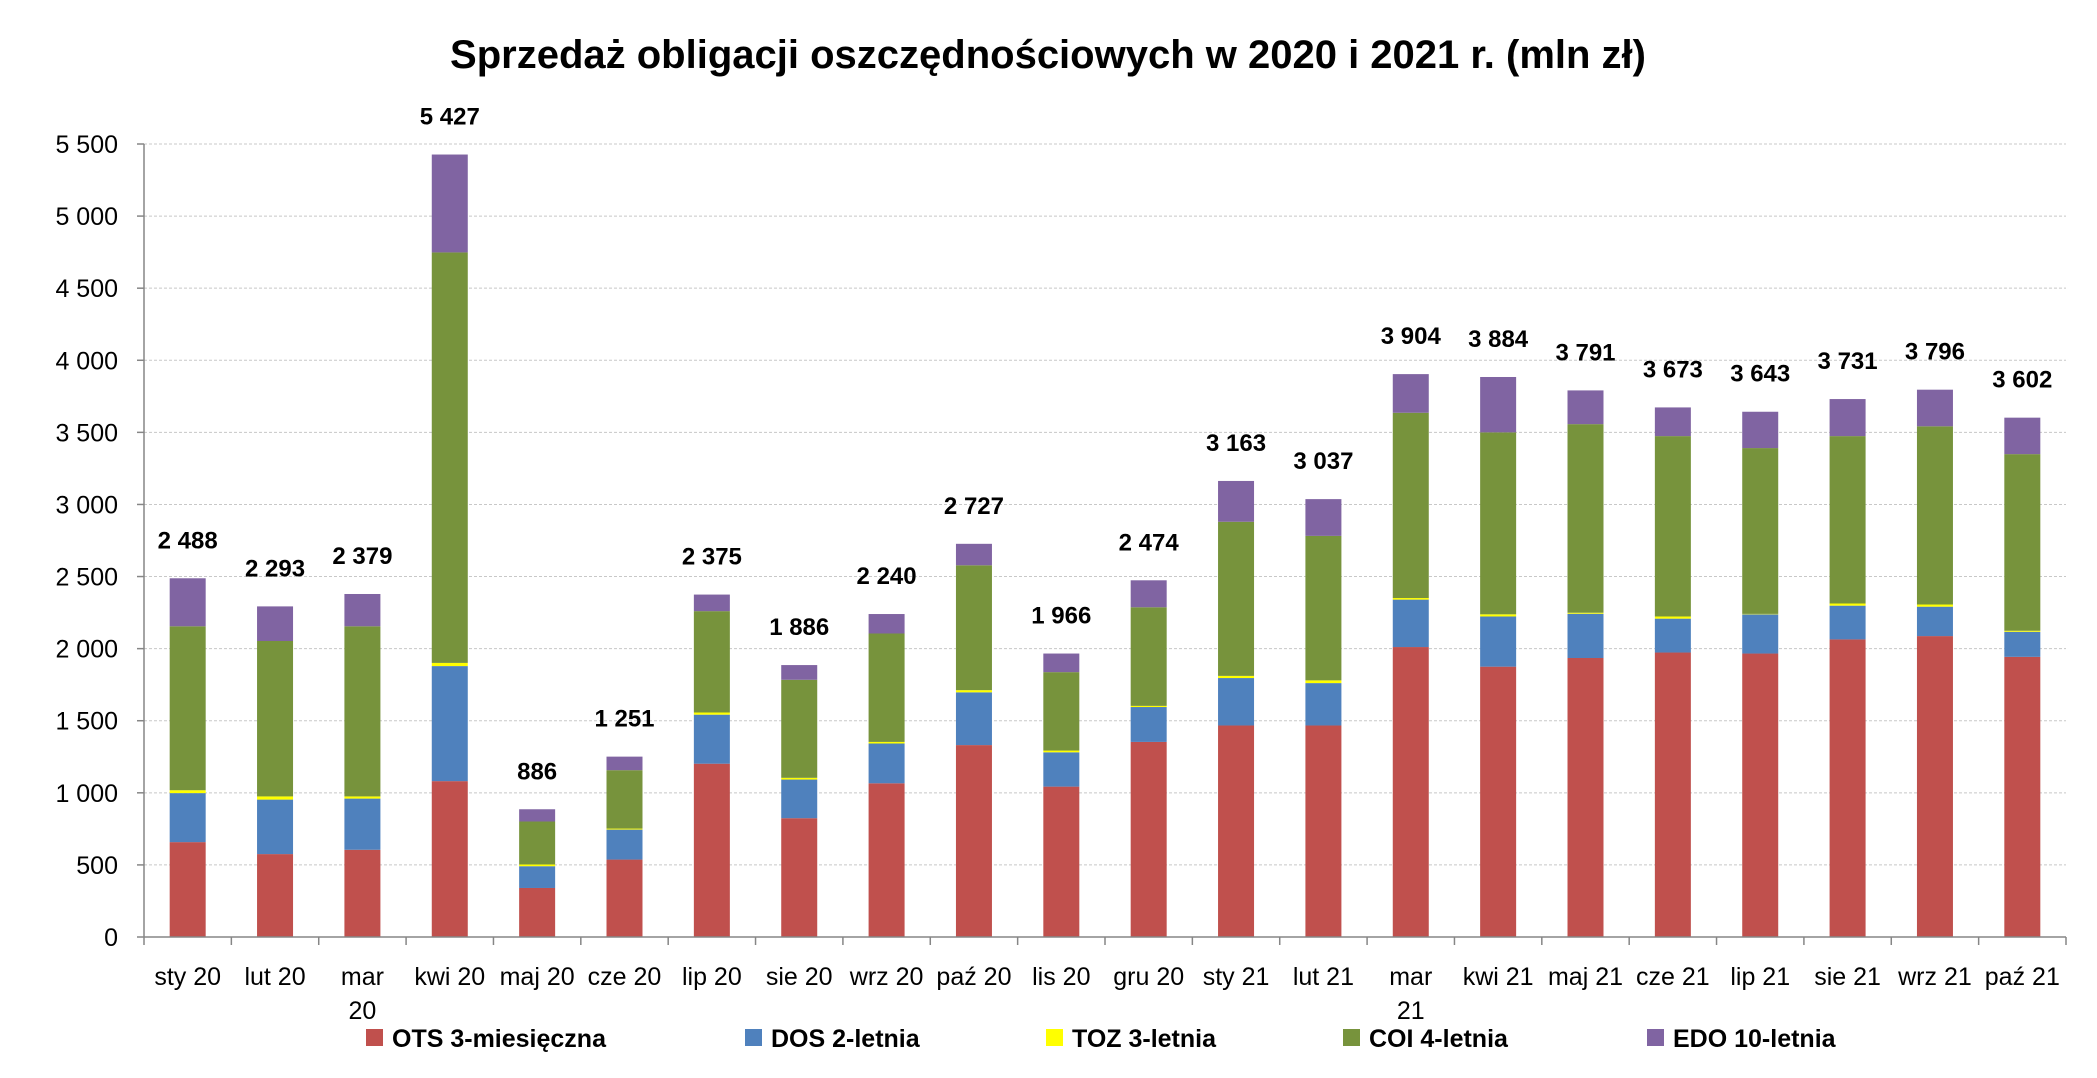 The image size is (2097, 1078). What do you see at coordinates (537, 977) in the screenshot?
I see `x-tick-label: maj 20` at bounding box center [537, 977].